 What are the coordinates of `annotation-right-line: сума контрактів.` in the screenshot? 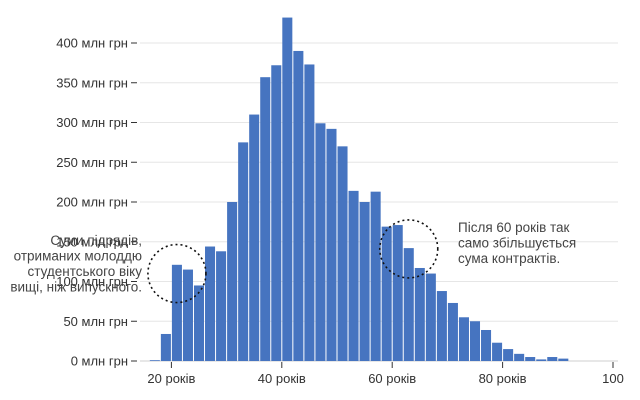 It's located at (509, 258).